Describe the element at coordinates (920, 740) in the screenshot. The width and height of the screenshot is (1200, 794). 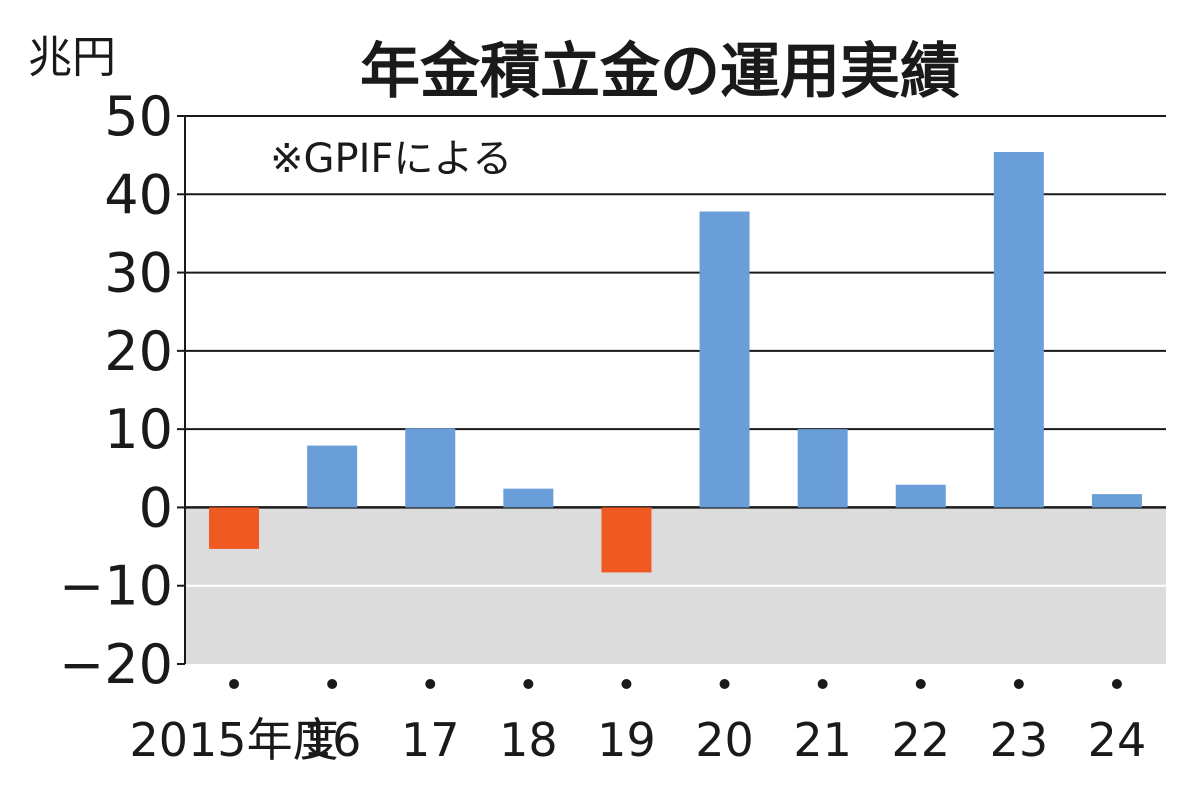
I see `x-tick-label: 22` at that location.